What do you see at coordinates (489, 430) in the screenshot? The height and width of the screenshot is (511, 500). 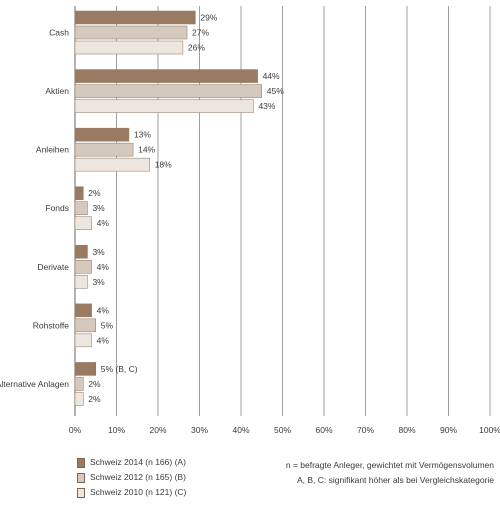 I see `x-tick-label: 100%` at bounding box center [489, 430].